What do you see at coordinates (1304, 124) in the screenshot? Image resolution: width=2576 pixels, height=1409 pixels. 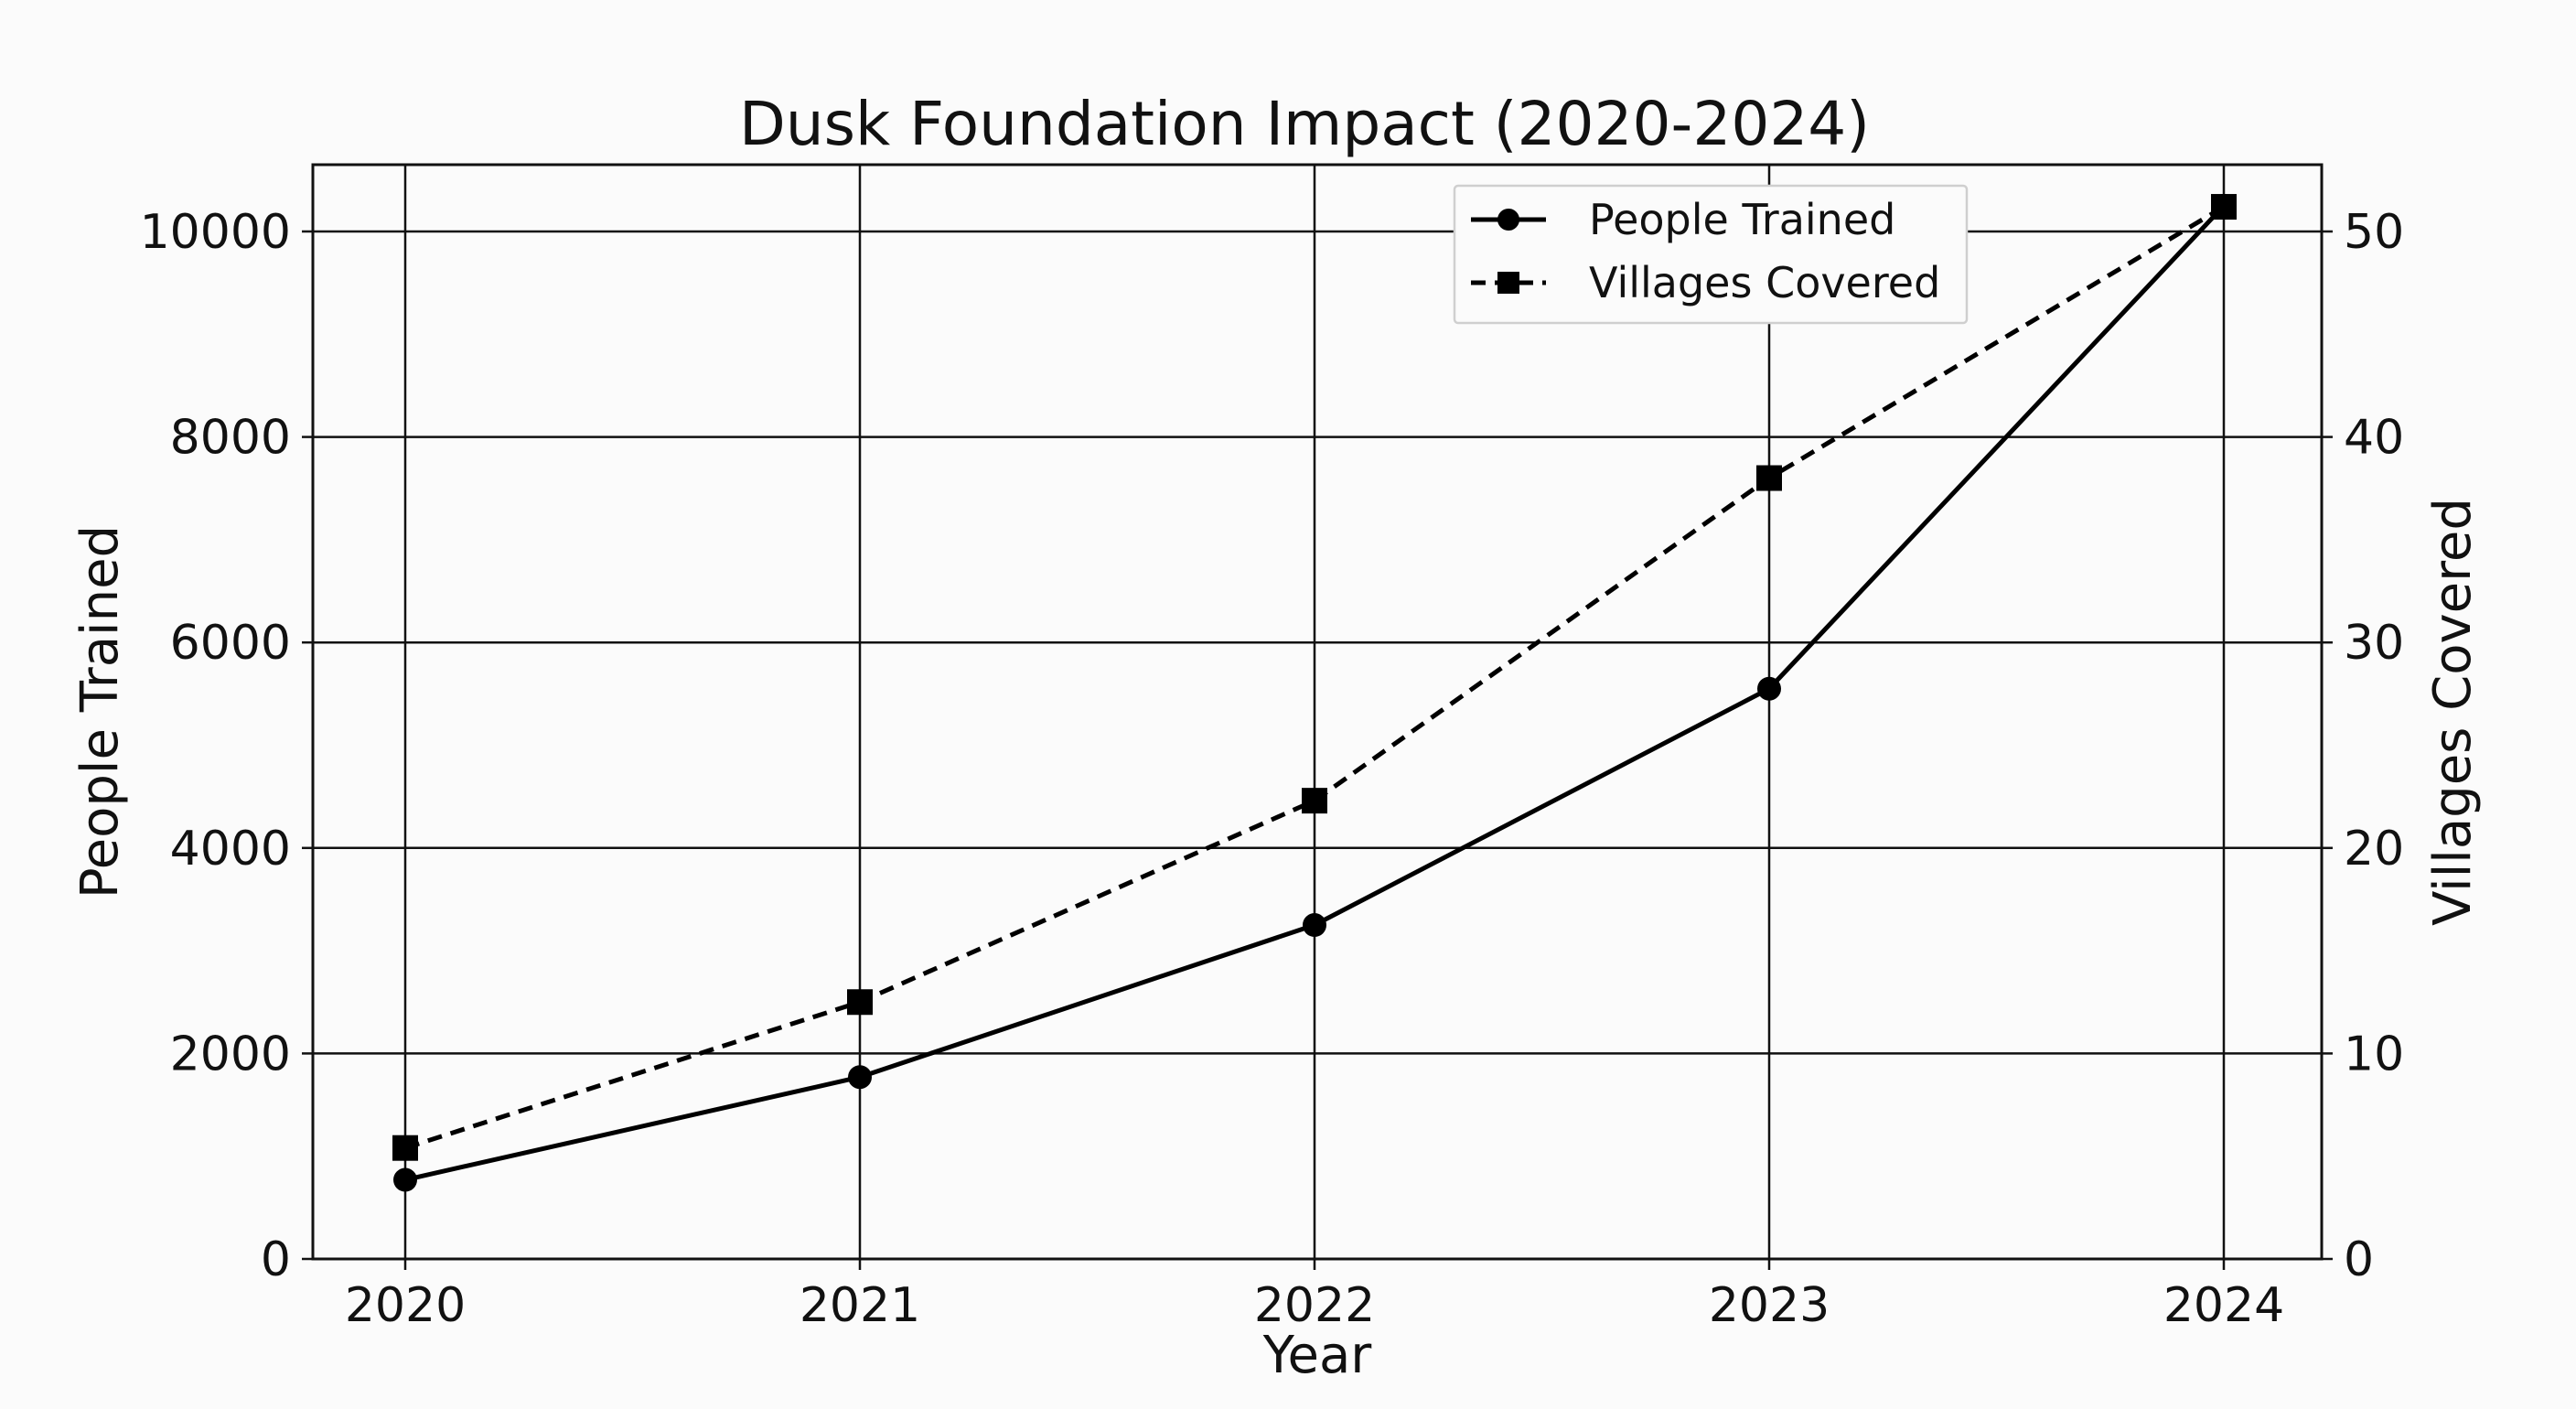 I see `chart-title: Dusk Foundation Impact (2020-2024)` at bounding box center [1304, 124].